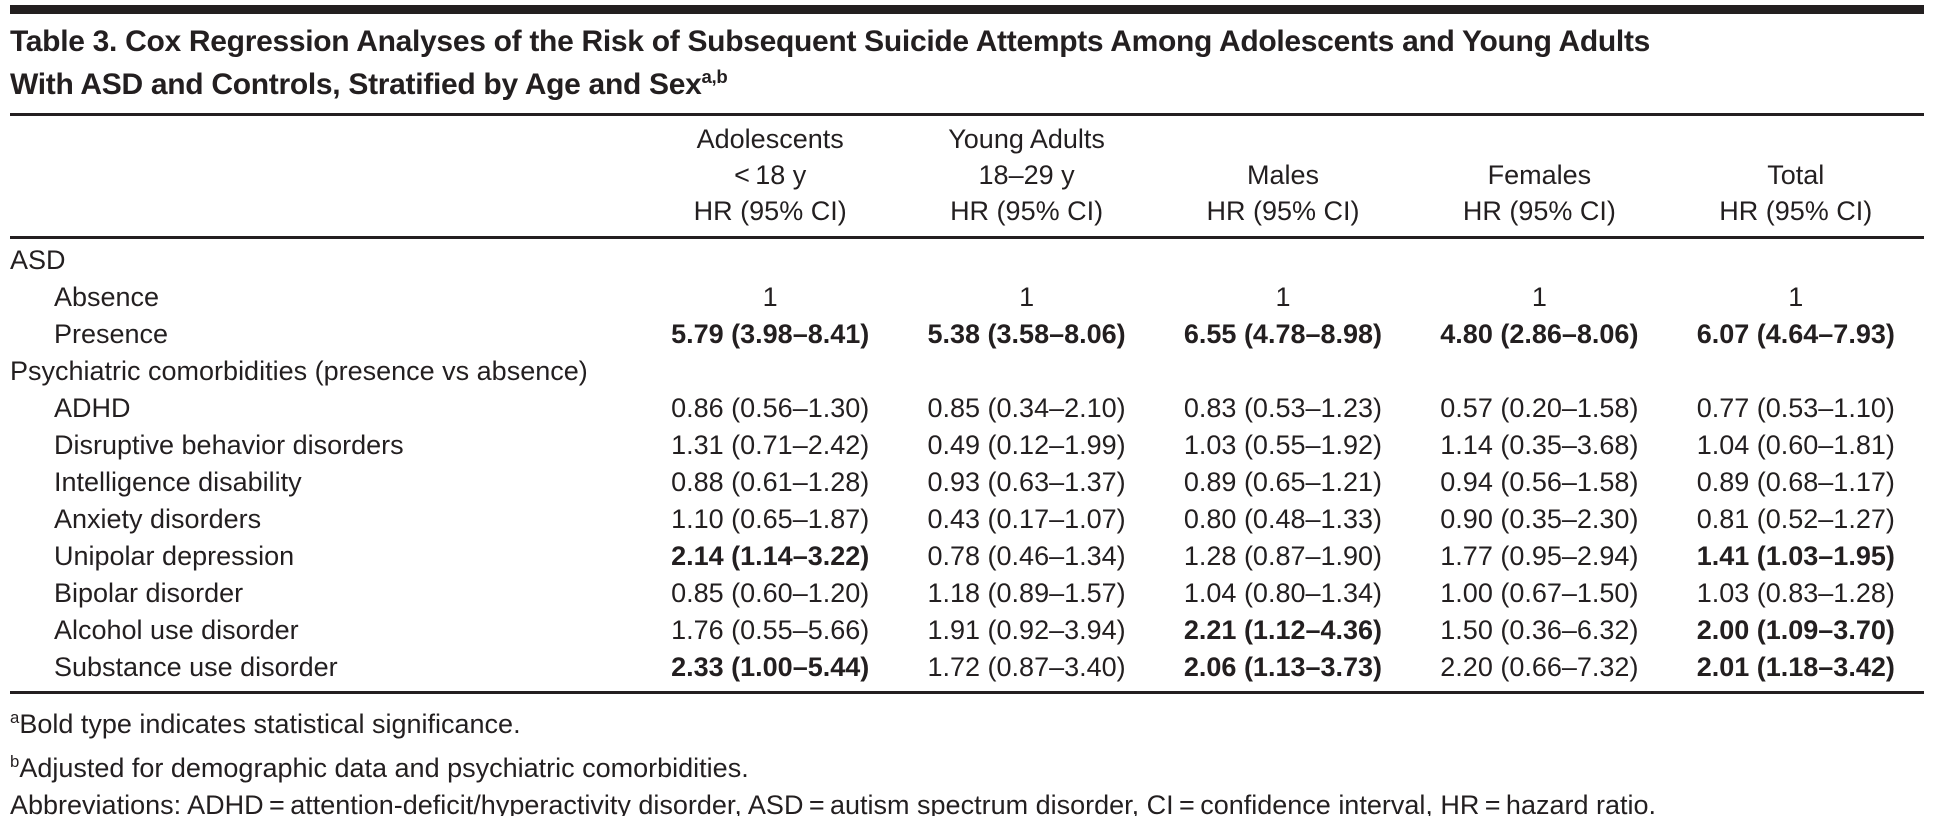  Describe the element at coordinates (770, 519) in the screenshot. I see `hr-value-cell: 1.10 (0.65–1.87)` at that location.